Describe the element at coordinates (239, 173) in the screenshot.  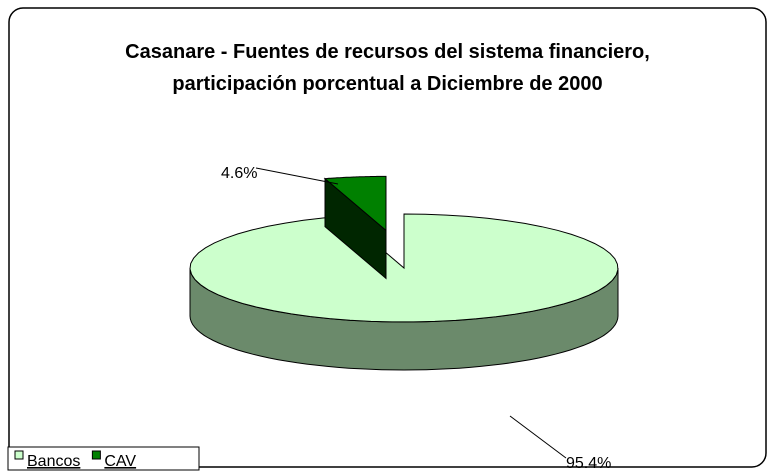
I see `data-label: 4.6%` at that location.